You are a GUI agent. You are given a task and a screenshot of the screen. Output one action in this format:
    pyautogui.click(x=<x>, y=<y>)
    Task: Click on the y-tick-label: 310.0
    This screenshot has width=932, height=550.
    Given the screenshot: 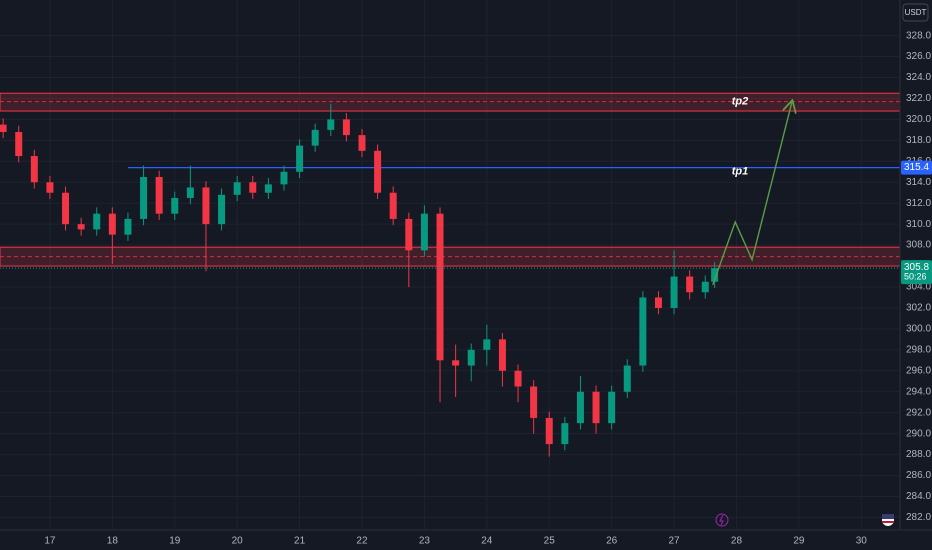 What is the action you would take?
    pyautogui.click(x=918, y=224)
    